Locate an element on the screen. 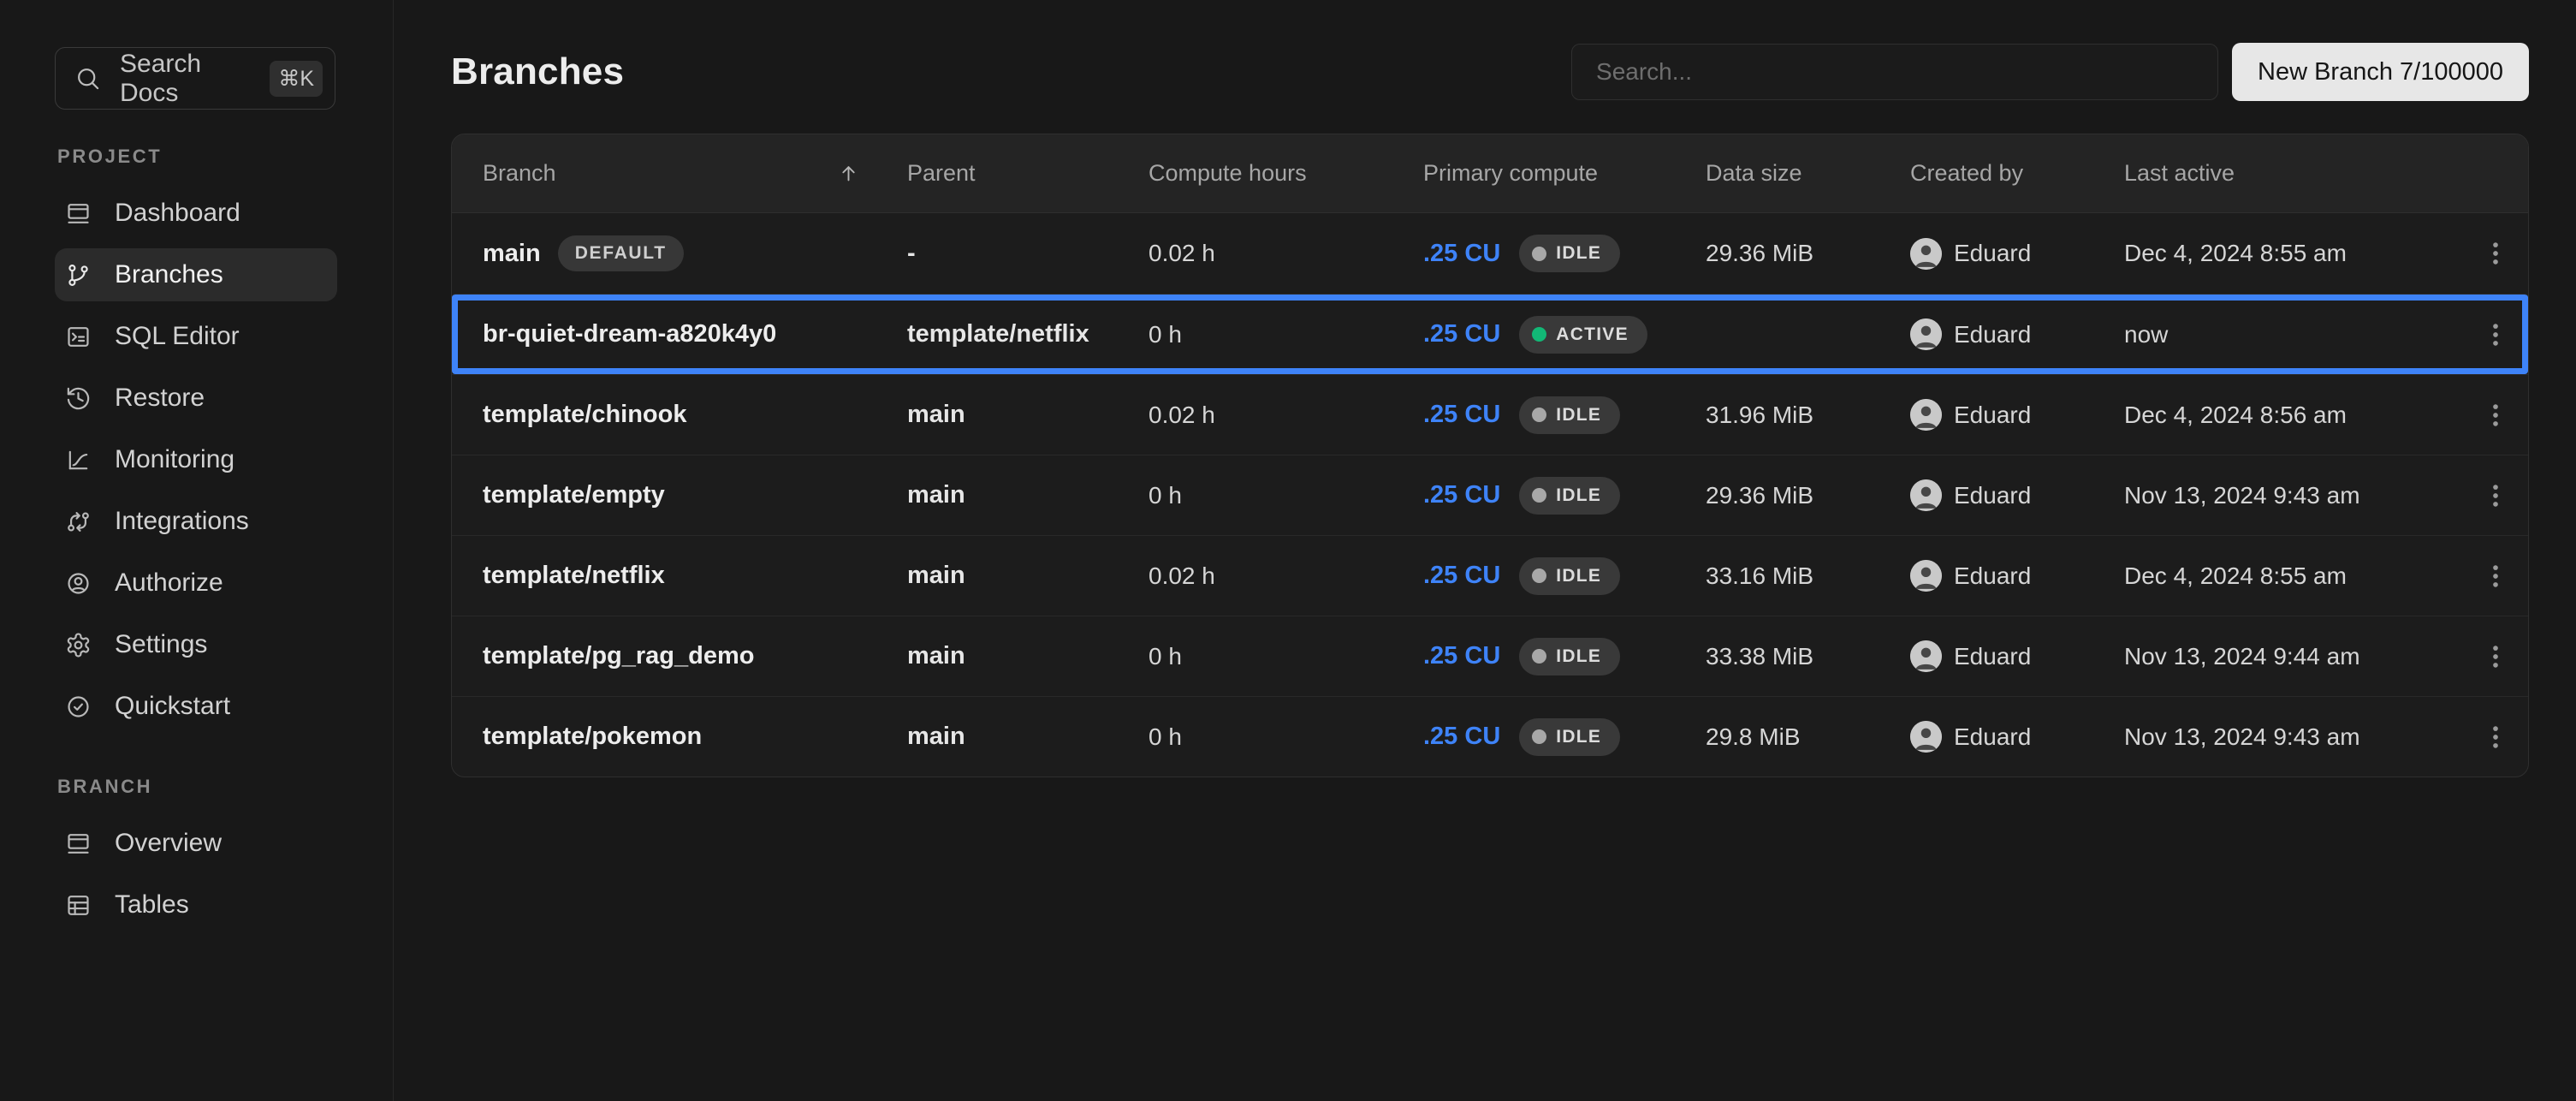 The width and height of the screenshot is (2576, 1101). branch-name: template/netflix is located at coordinates (574, 575).